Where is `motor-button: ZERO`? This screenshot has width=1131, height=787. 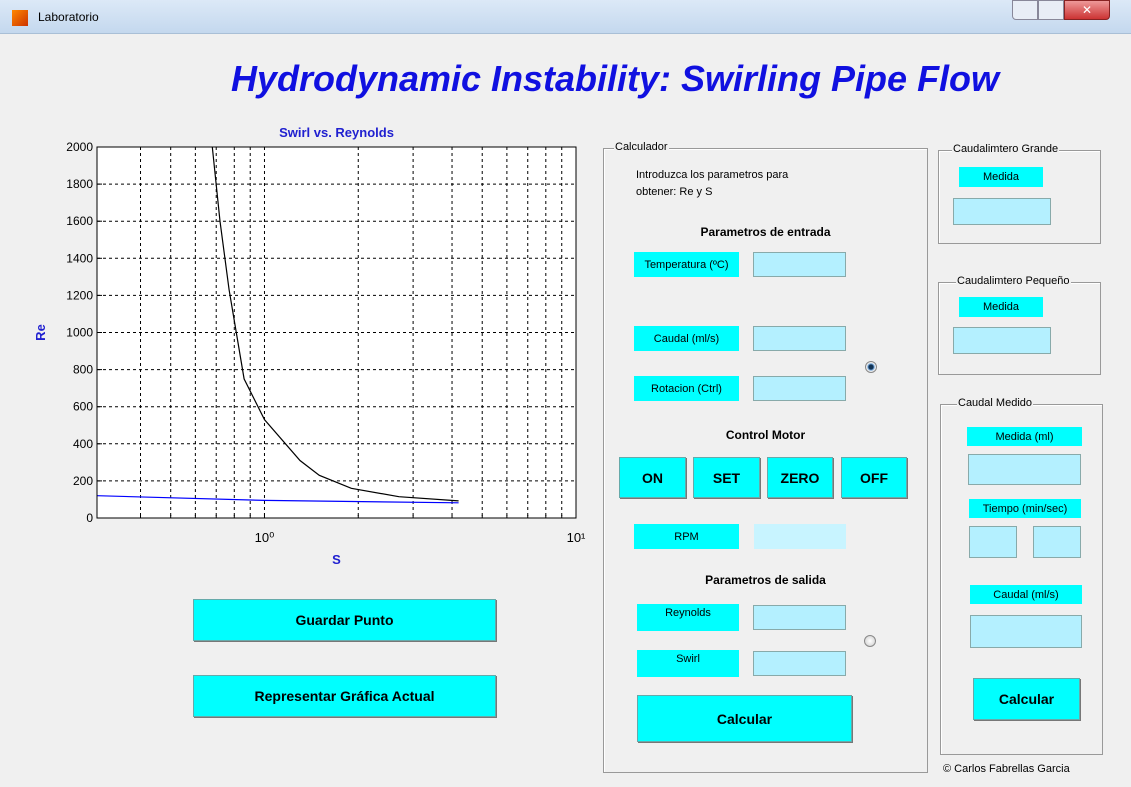
motor-button: ZERO is located at coordinates (800, 477).